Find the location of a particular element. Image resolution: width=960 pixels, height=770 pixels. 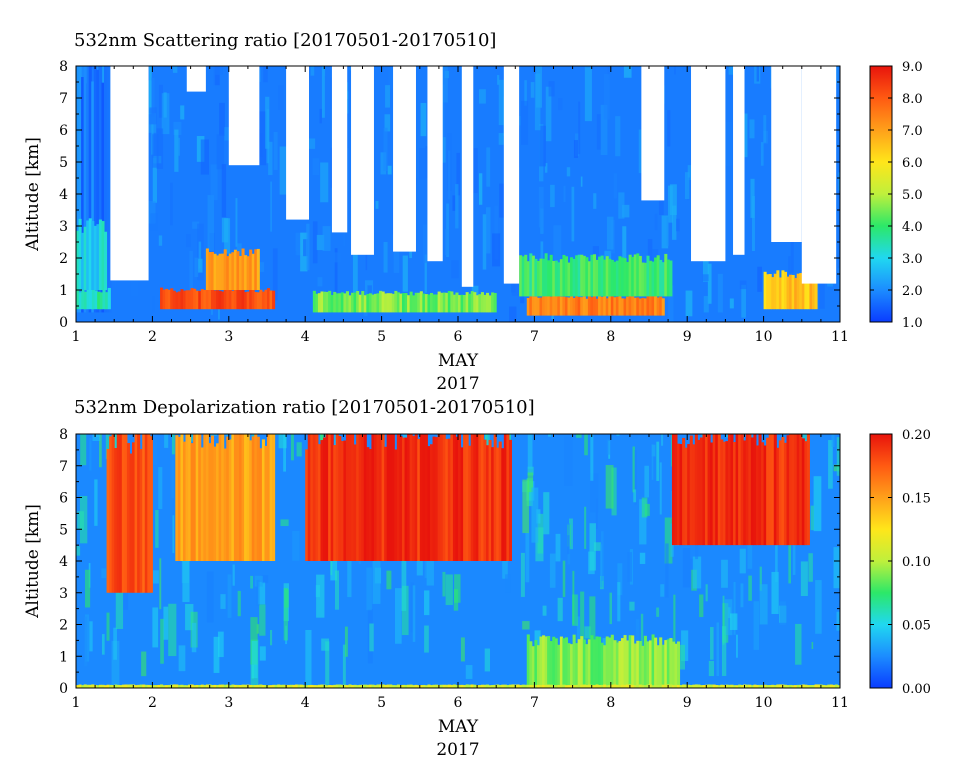

x-tick-label: 11 is located at coordinates (840, 703).